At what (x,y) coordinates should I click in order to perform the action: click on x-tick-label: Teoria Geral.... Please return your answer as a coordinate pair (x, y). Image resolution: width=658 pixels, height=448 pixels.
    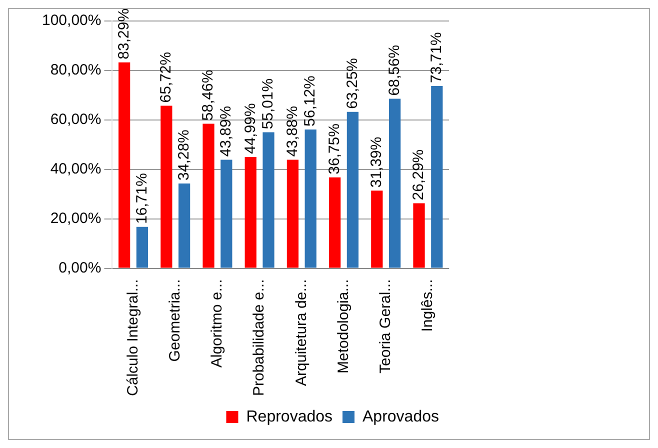
    Looking at the image, I should click on (385, 326).